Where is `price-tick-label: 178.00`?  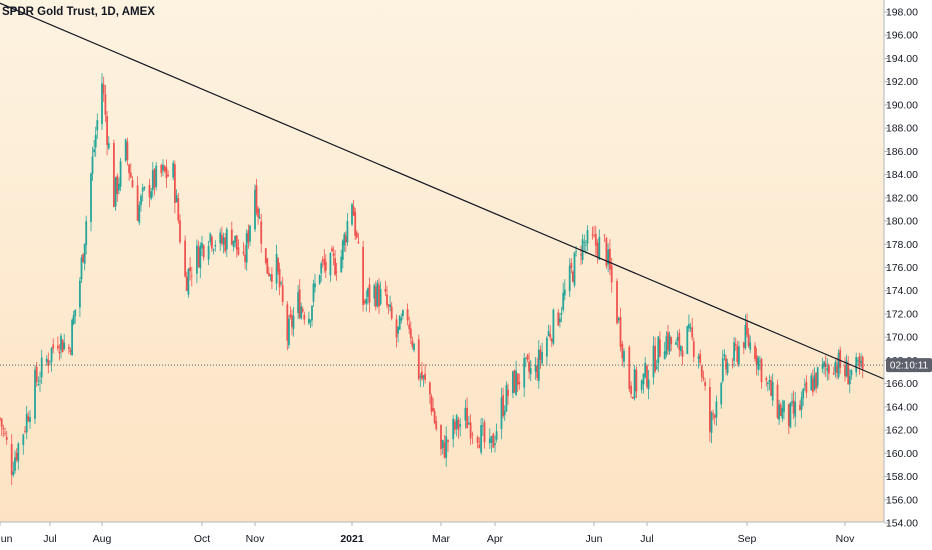 price-tick-label: 178.00 is located at coordinates (902, 245).